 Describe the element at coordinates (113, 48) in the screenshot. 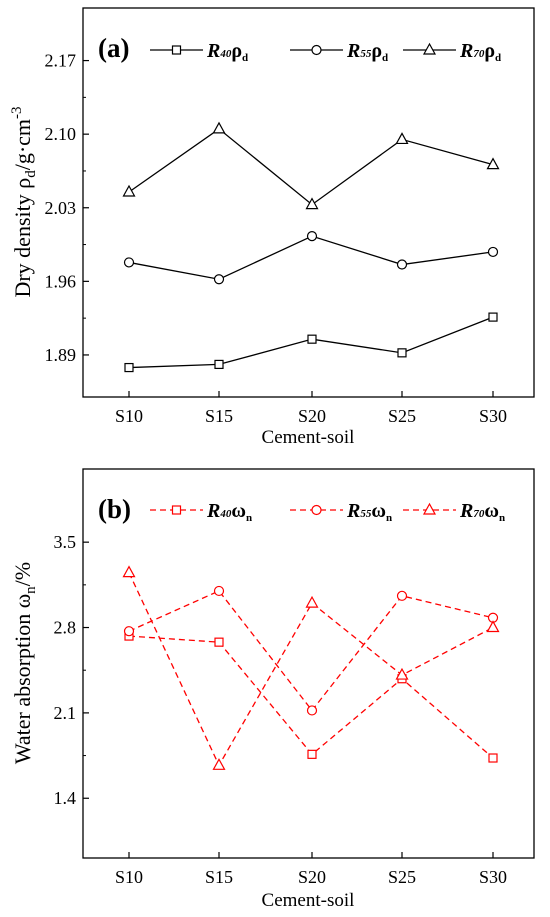

I see `panel-label-a: (a)` at that location.